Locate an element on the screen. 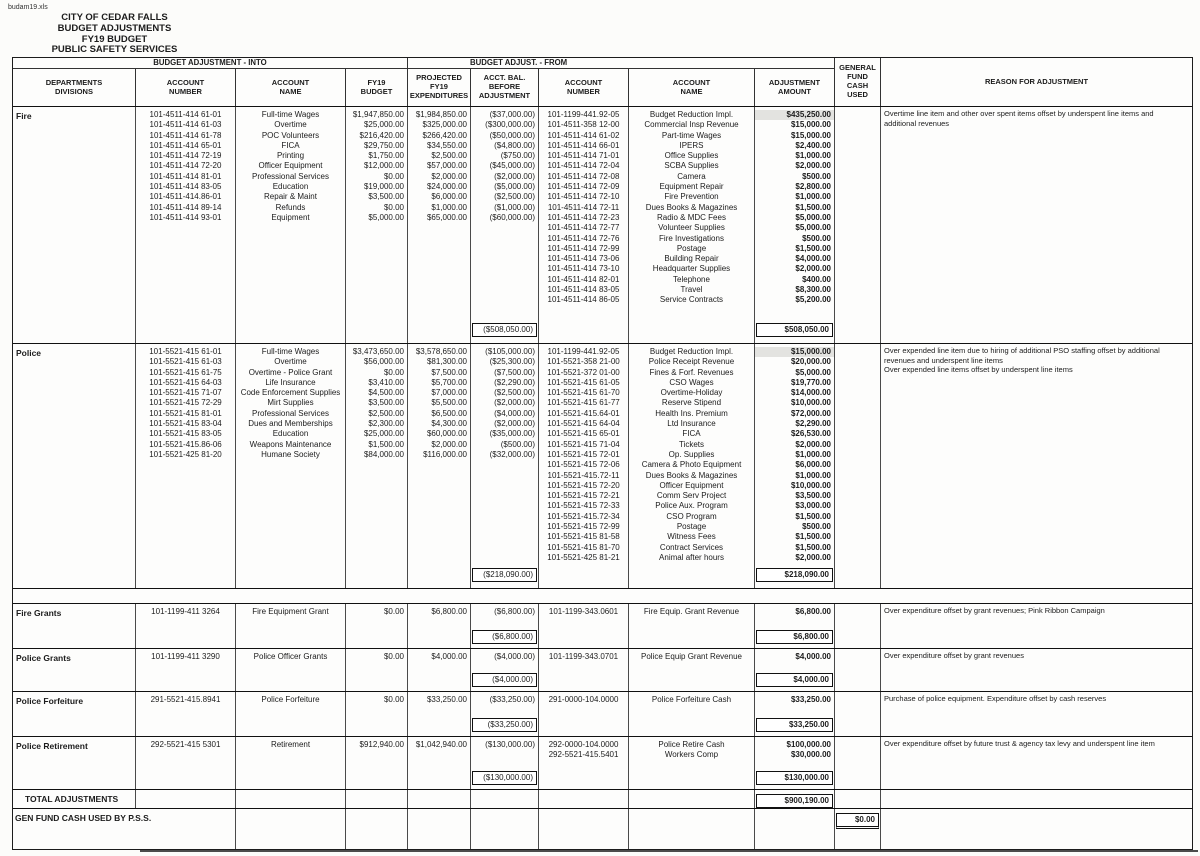  table-cell-value: $1,947,850.00 is located at coordinates (378, 114).